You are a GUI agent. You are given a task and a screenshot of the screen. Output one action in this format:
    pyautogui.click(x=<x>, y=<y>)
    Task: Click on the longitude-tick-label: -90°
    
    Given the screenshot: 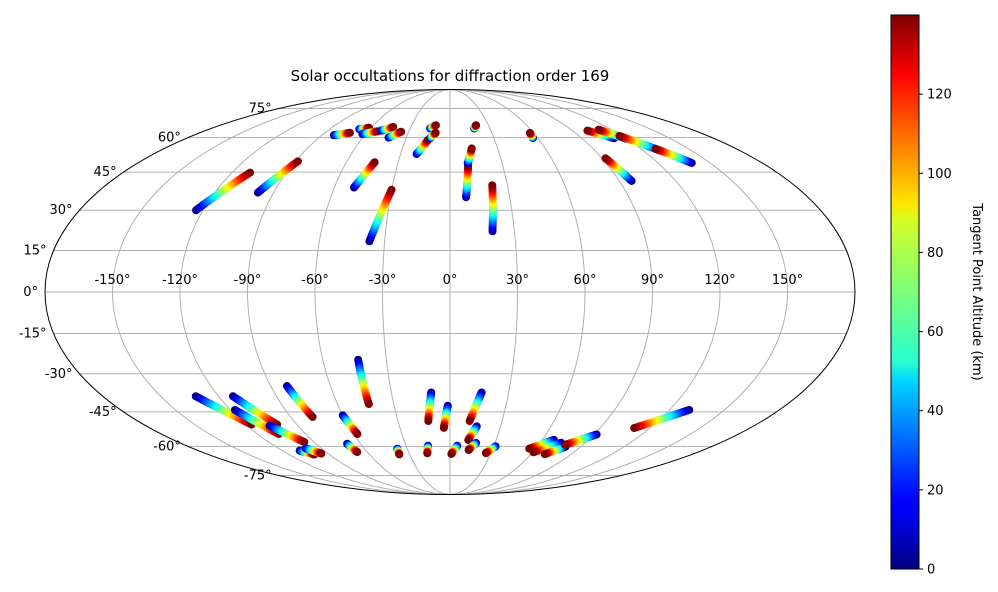 What is the action you would take?
    pyautogui.click(x=248, y=280)
    